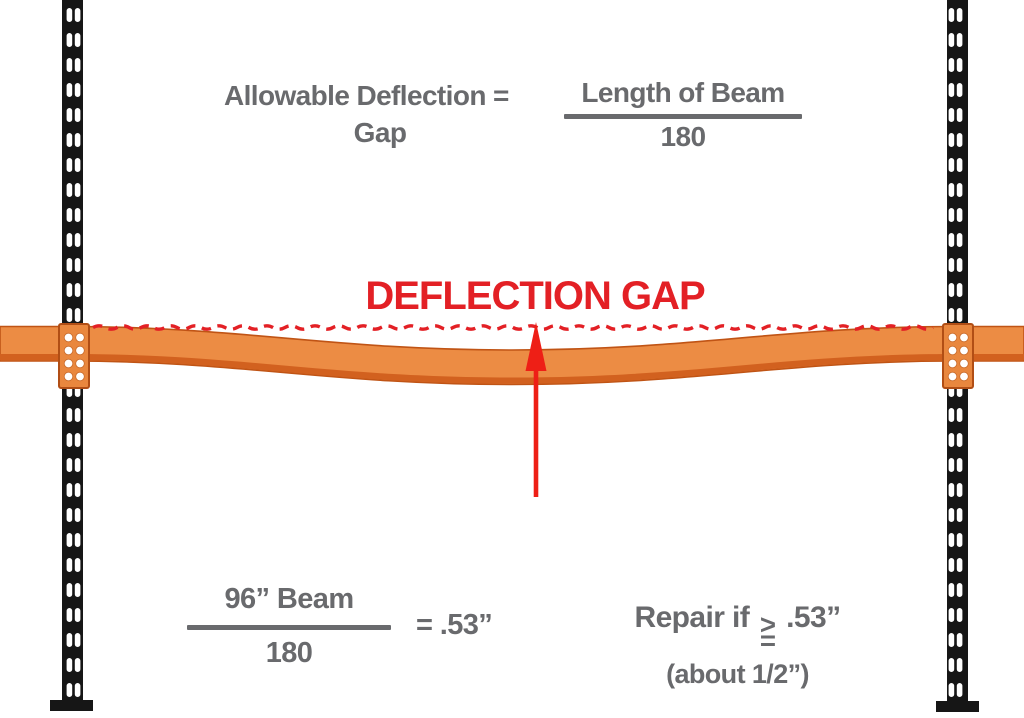 The image size is (1024, 718). What do you see at coordinates (683, 136) in the screenshot?
I see `fraction-denominator: 180` at bounding box center [683, 136].